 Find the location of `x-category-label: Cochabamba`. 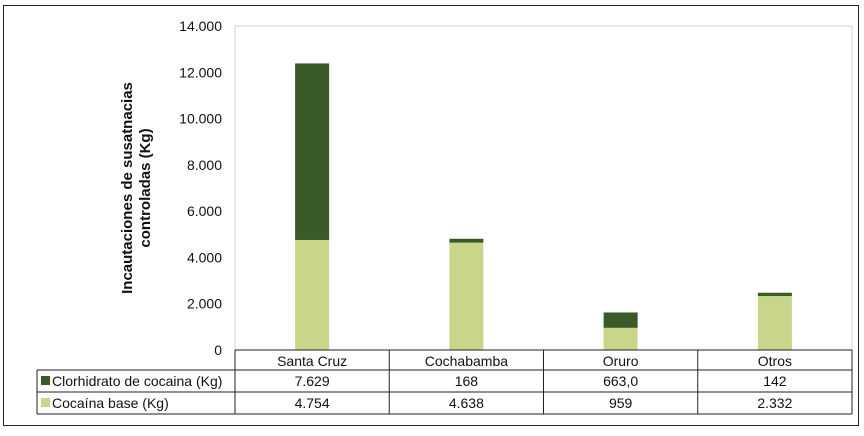

x-category-label: Cochabamba is located at coordinates (466, 361).